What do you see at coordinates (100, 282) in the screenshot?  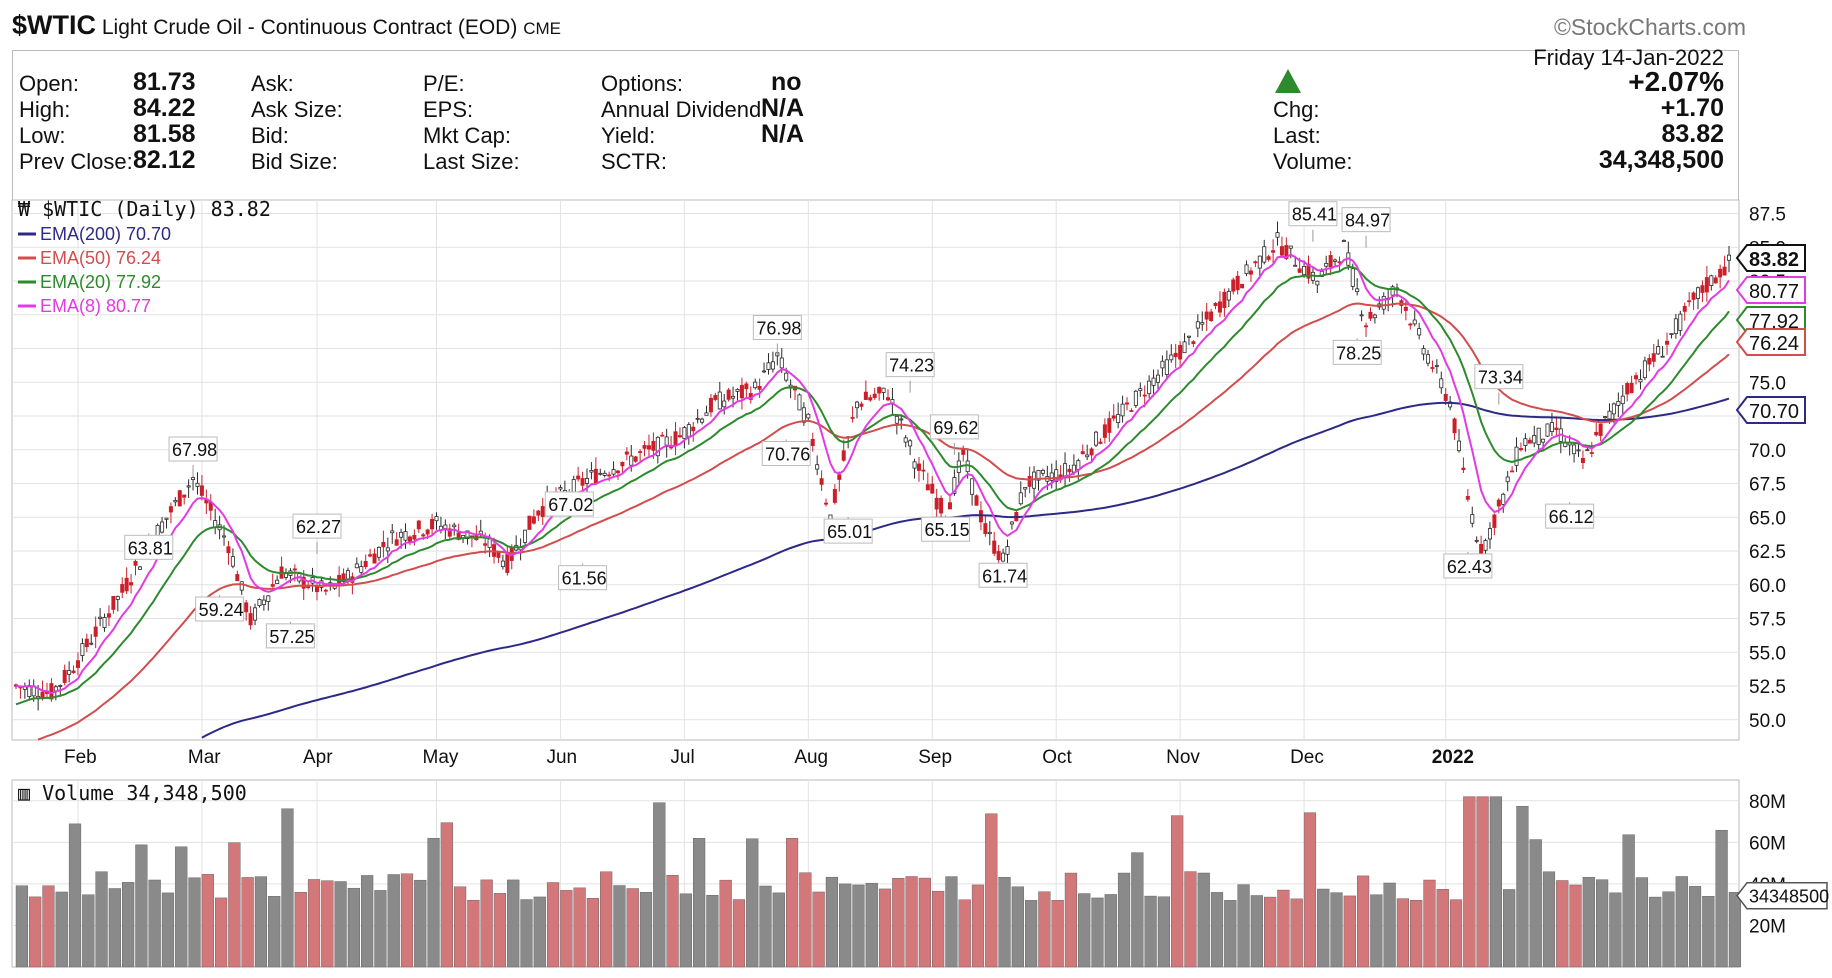 I see `legend-entry: EMA(20) 77.92` at bounding box center [100, 282].